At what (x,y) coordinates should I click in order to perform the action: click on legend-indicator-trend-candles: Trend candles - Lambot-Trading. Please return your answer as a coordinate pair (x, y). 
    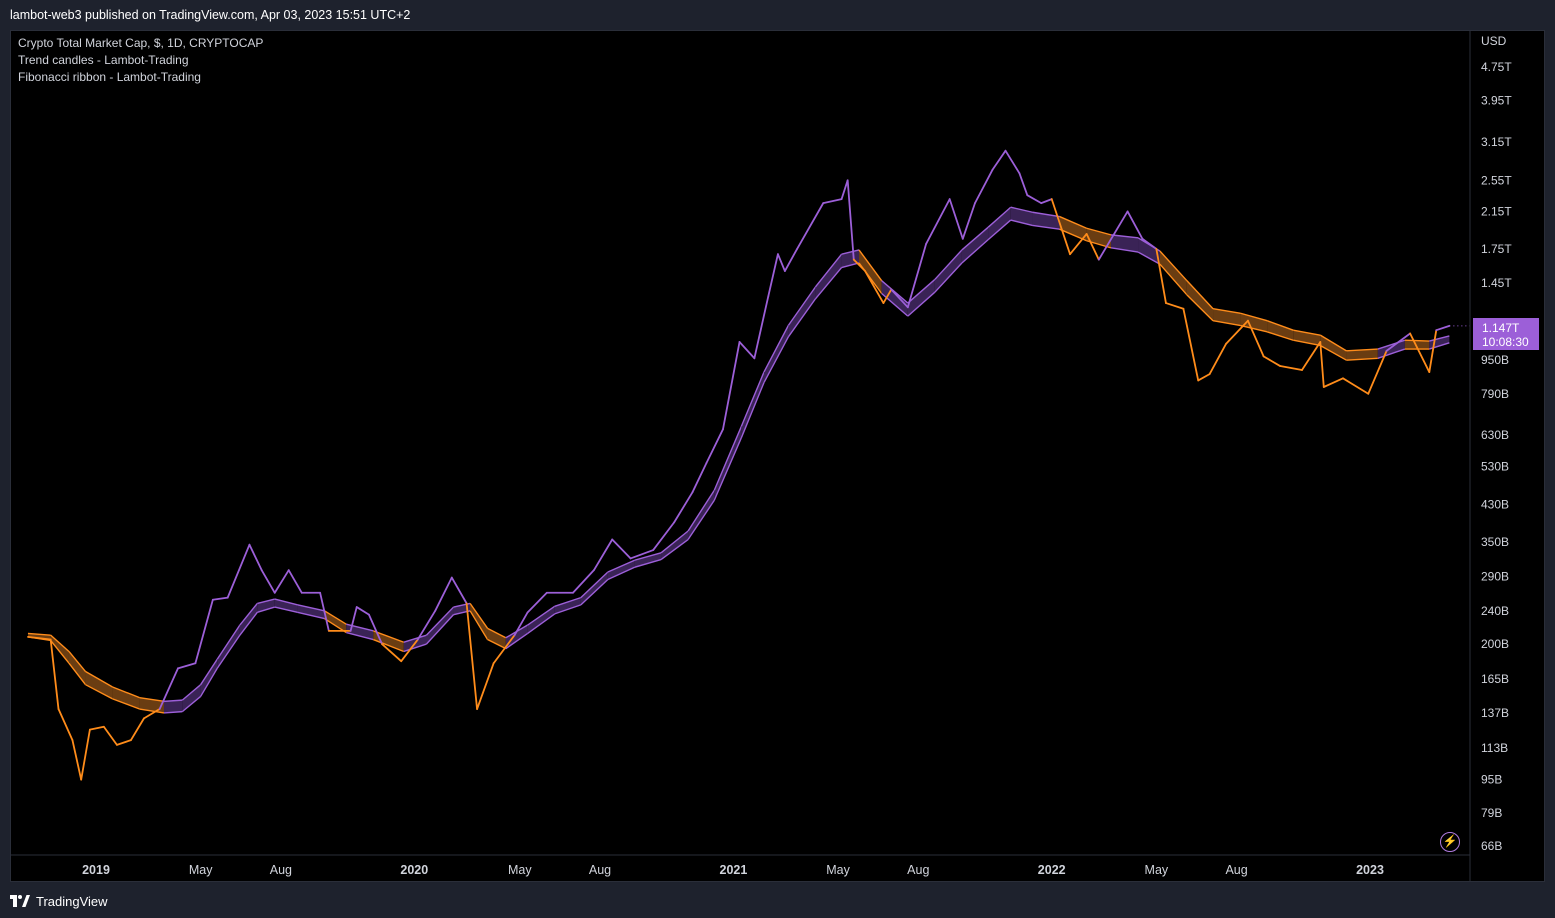
    Looking at the image, I should click on (103, 60).